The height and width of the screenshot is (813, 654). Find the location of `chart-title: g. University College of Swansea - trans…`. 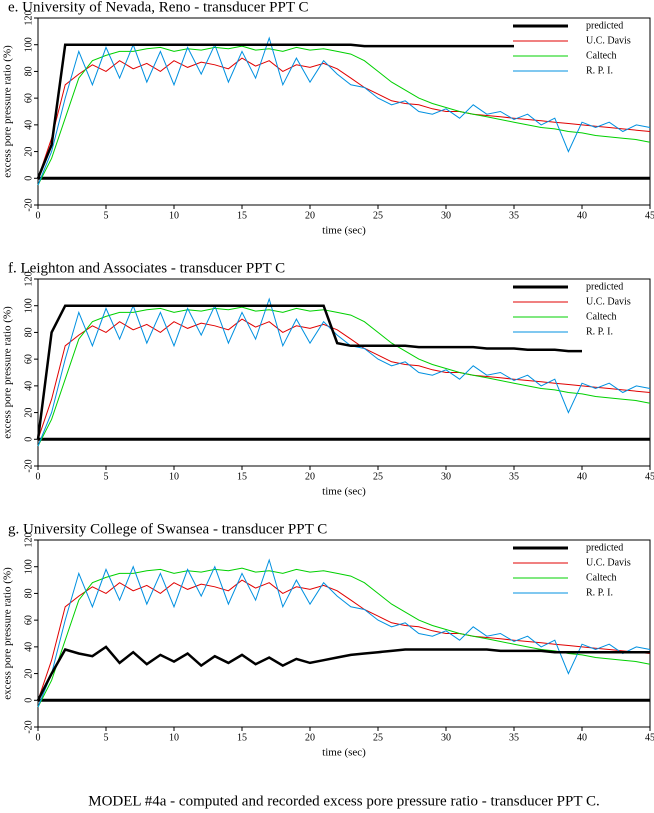

chart-title: g. University College of Swansea - trans… is located at coordinates (167, 529).